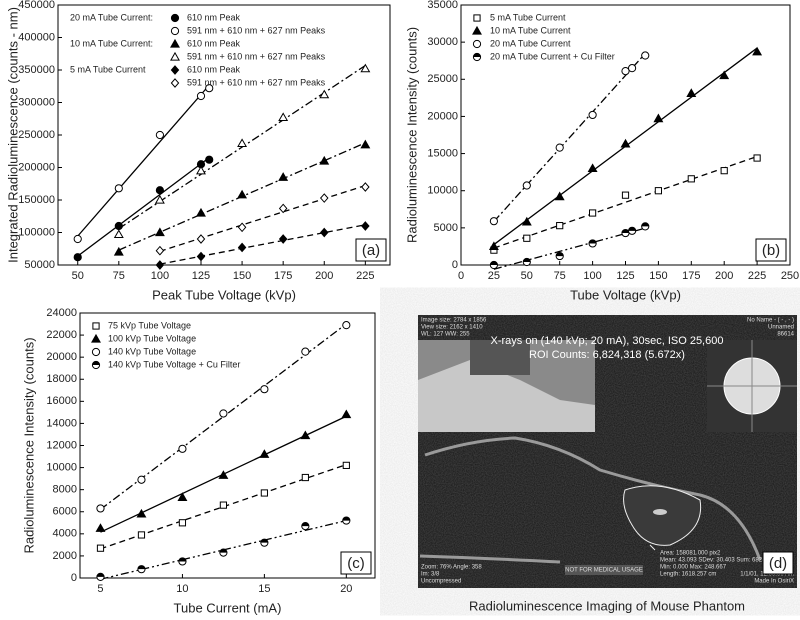  I want to click on y-tick-label: 22000, so click(61, 335).